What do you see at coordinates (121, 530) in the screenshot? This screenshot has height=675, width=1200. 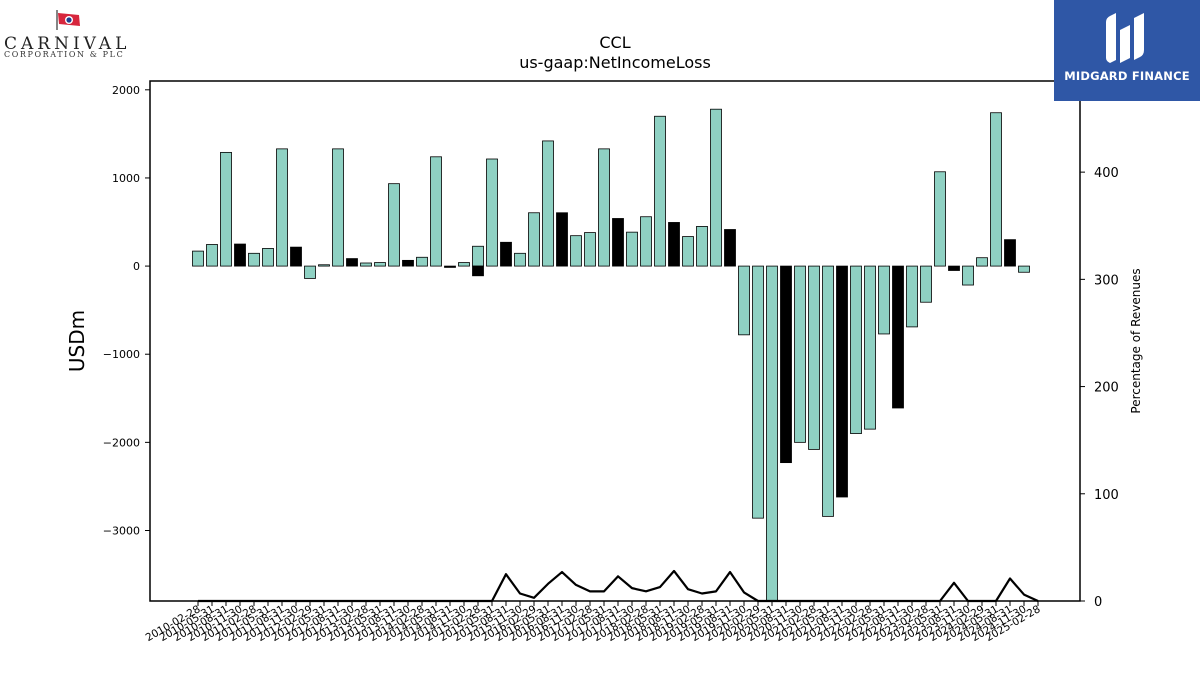 I see `y-tick-label: −3000` at bounding box center [121, 530].